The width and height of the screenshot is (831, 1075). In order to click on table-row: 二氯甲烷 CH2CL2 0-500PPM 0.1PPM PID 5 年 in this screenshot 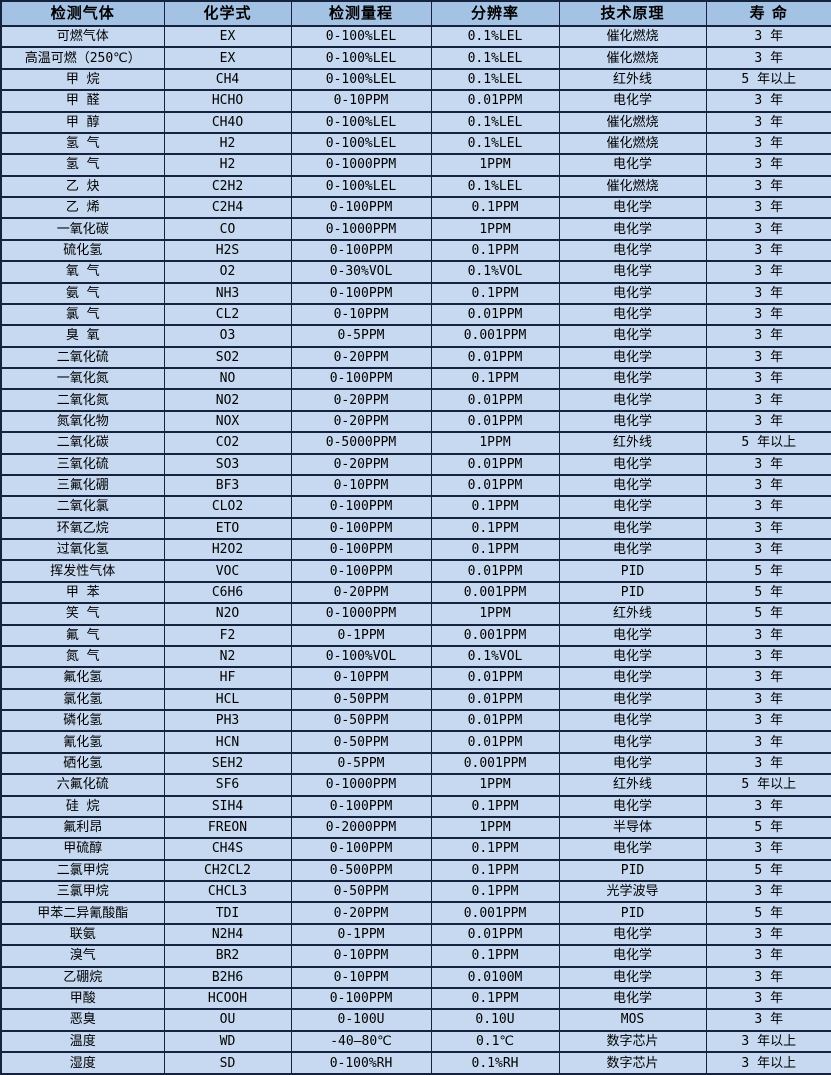, I will do `click(415, 870)`.